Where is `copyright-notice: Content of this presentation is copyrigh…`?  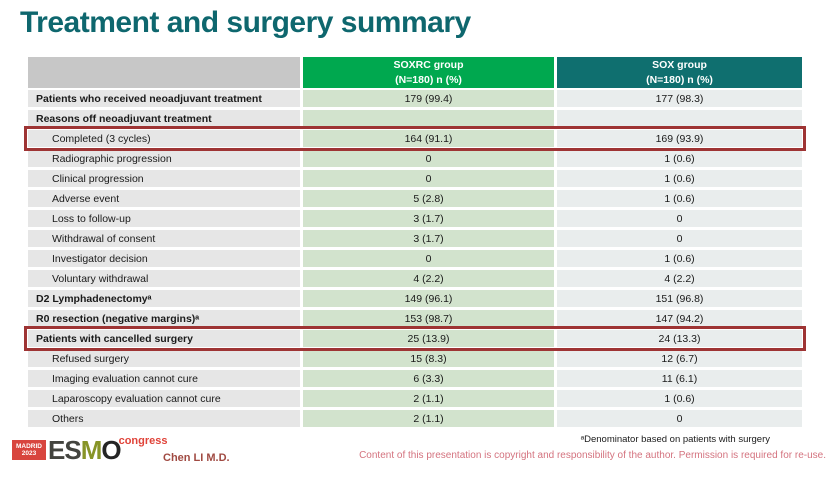 copyright-notice: Content of this presentation is copyrigh… is located at coordinates (592, 455).